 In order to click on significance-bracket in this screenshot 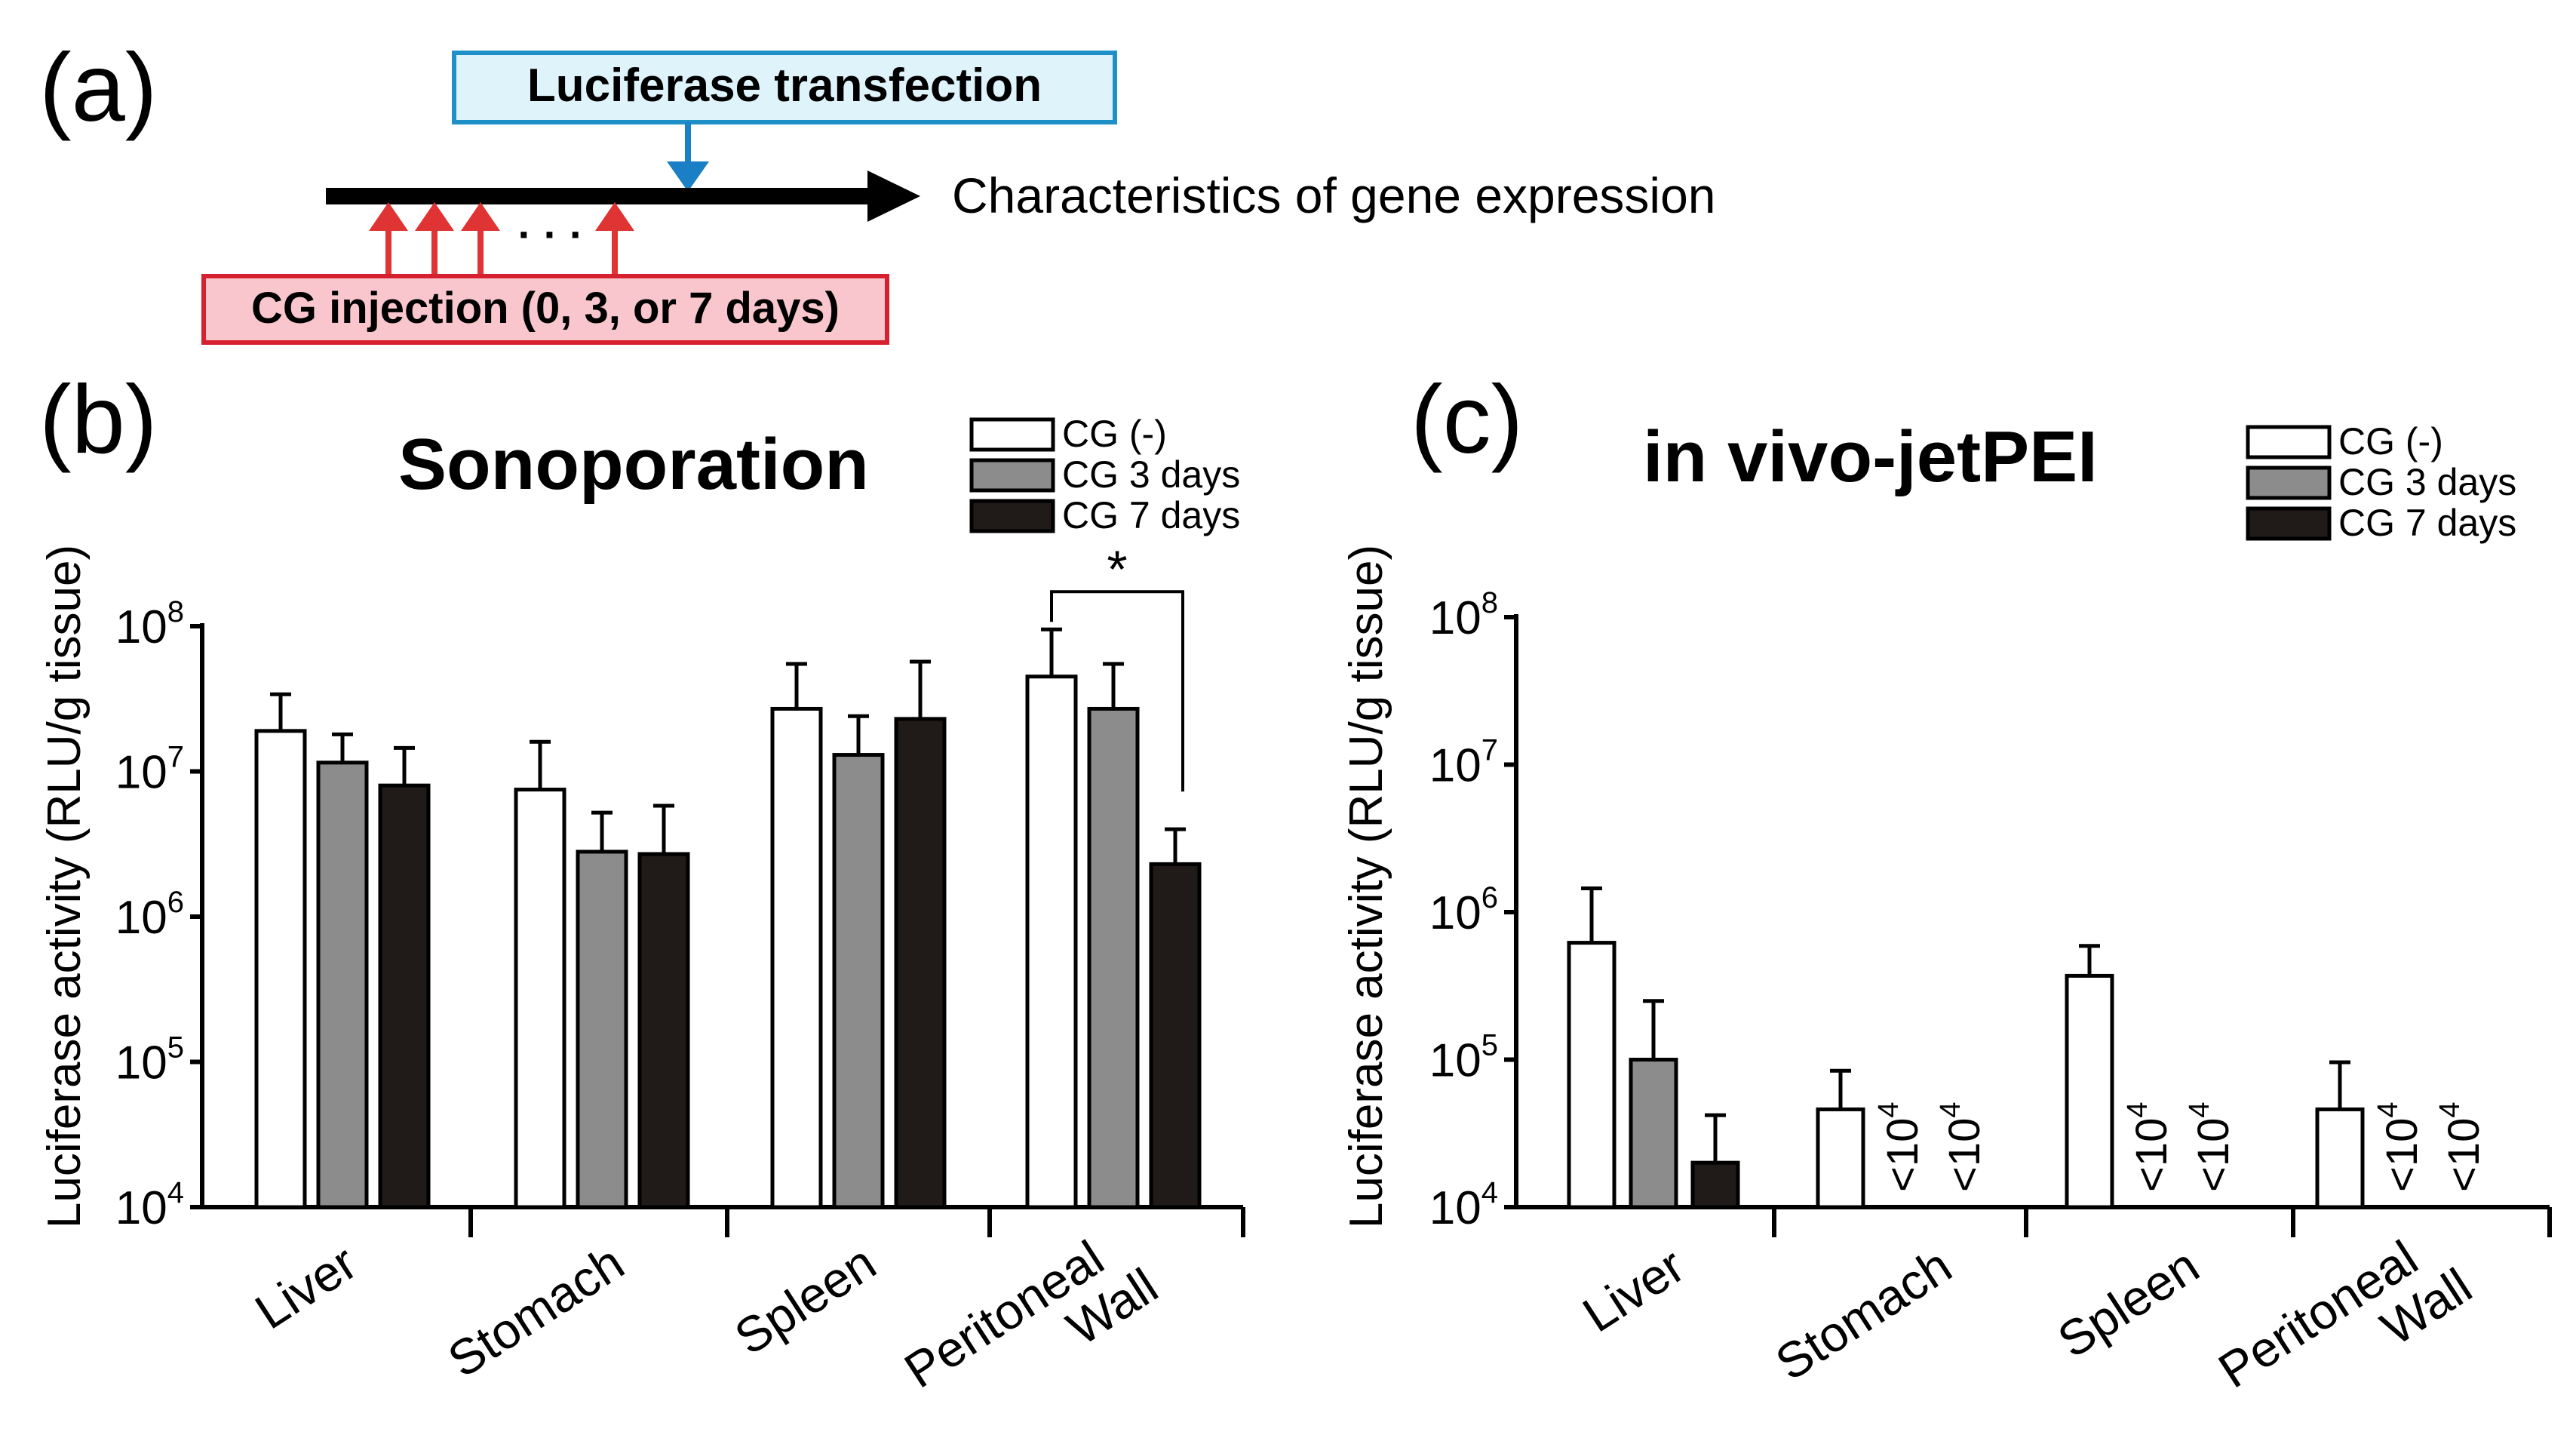, I will do `click(1117, 691)`.